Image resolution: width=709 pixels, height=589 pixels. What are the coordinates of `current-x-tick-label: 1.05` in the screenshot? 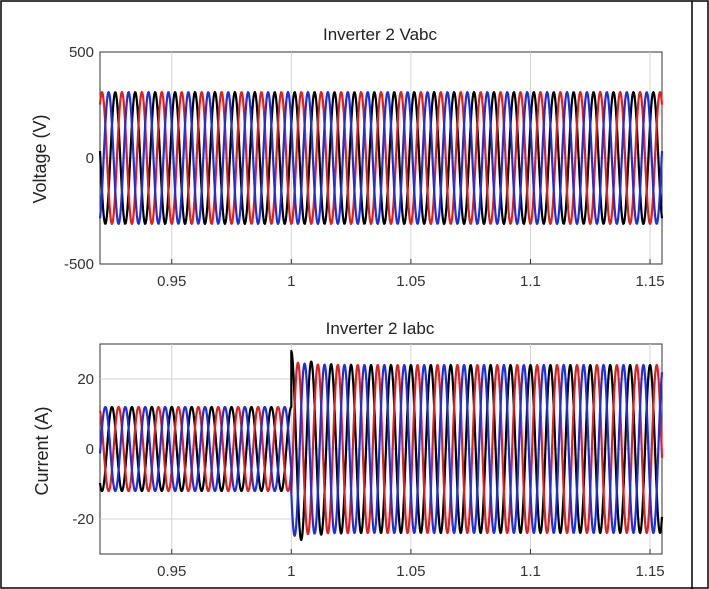 It's located at (410, 571).